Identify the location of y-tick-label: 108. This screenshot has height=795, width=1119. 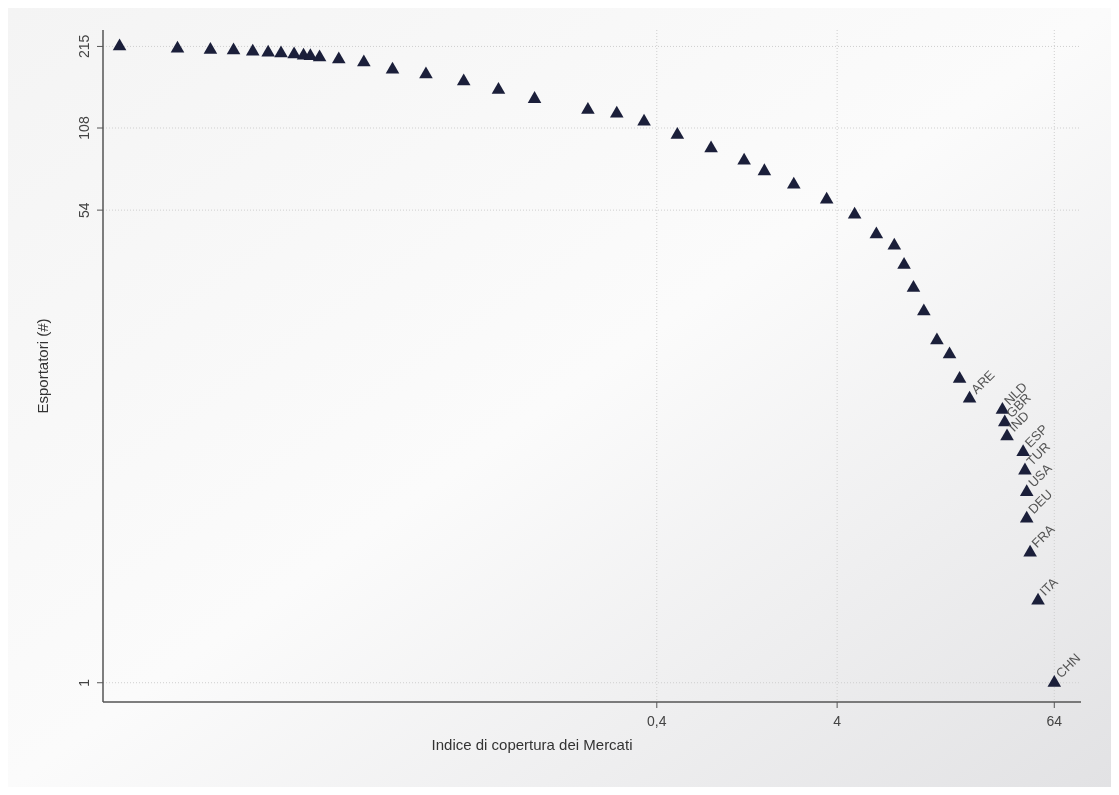
(84, 128).